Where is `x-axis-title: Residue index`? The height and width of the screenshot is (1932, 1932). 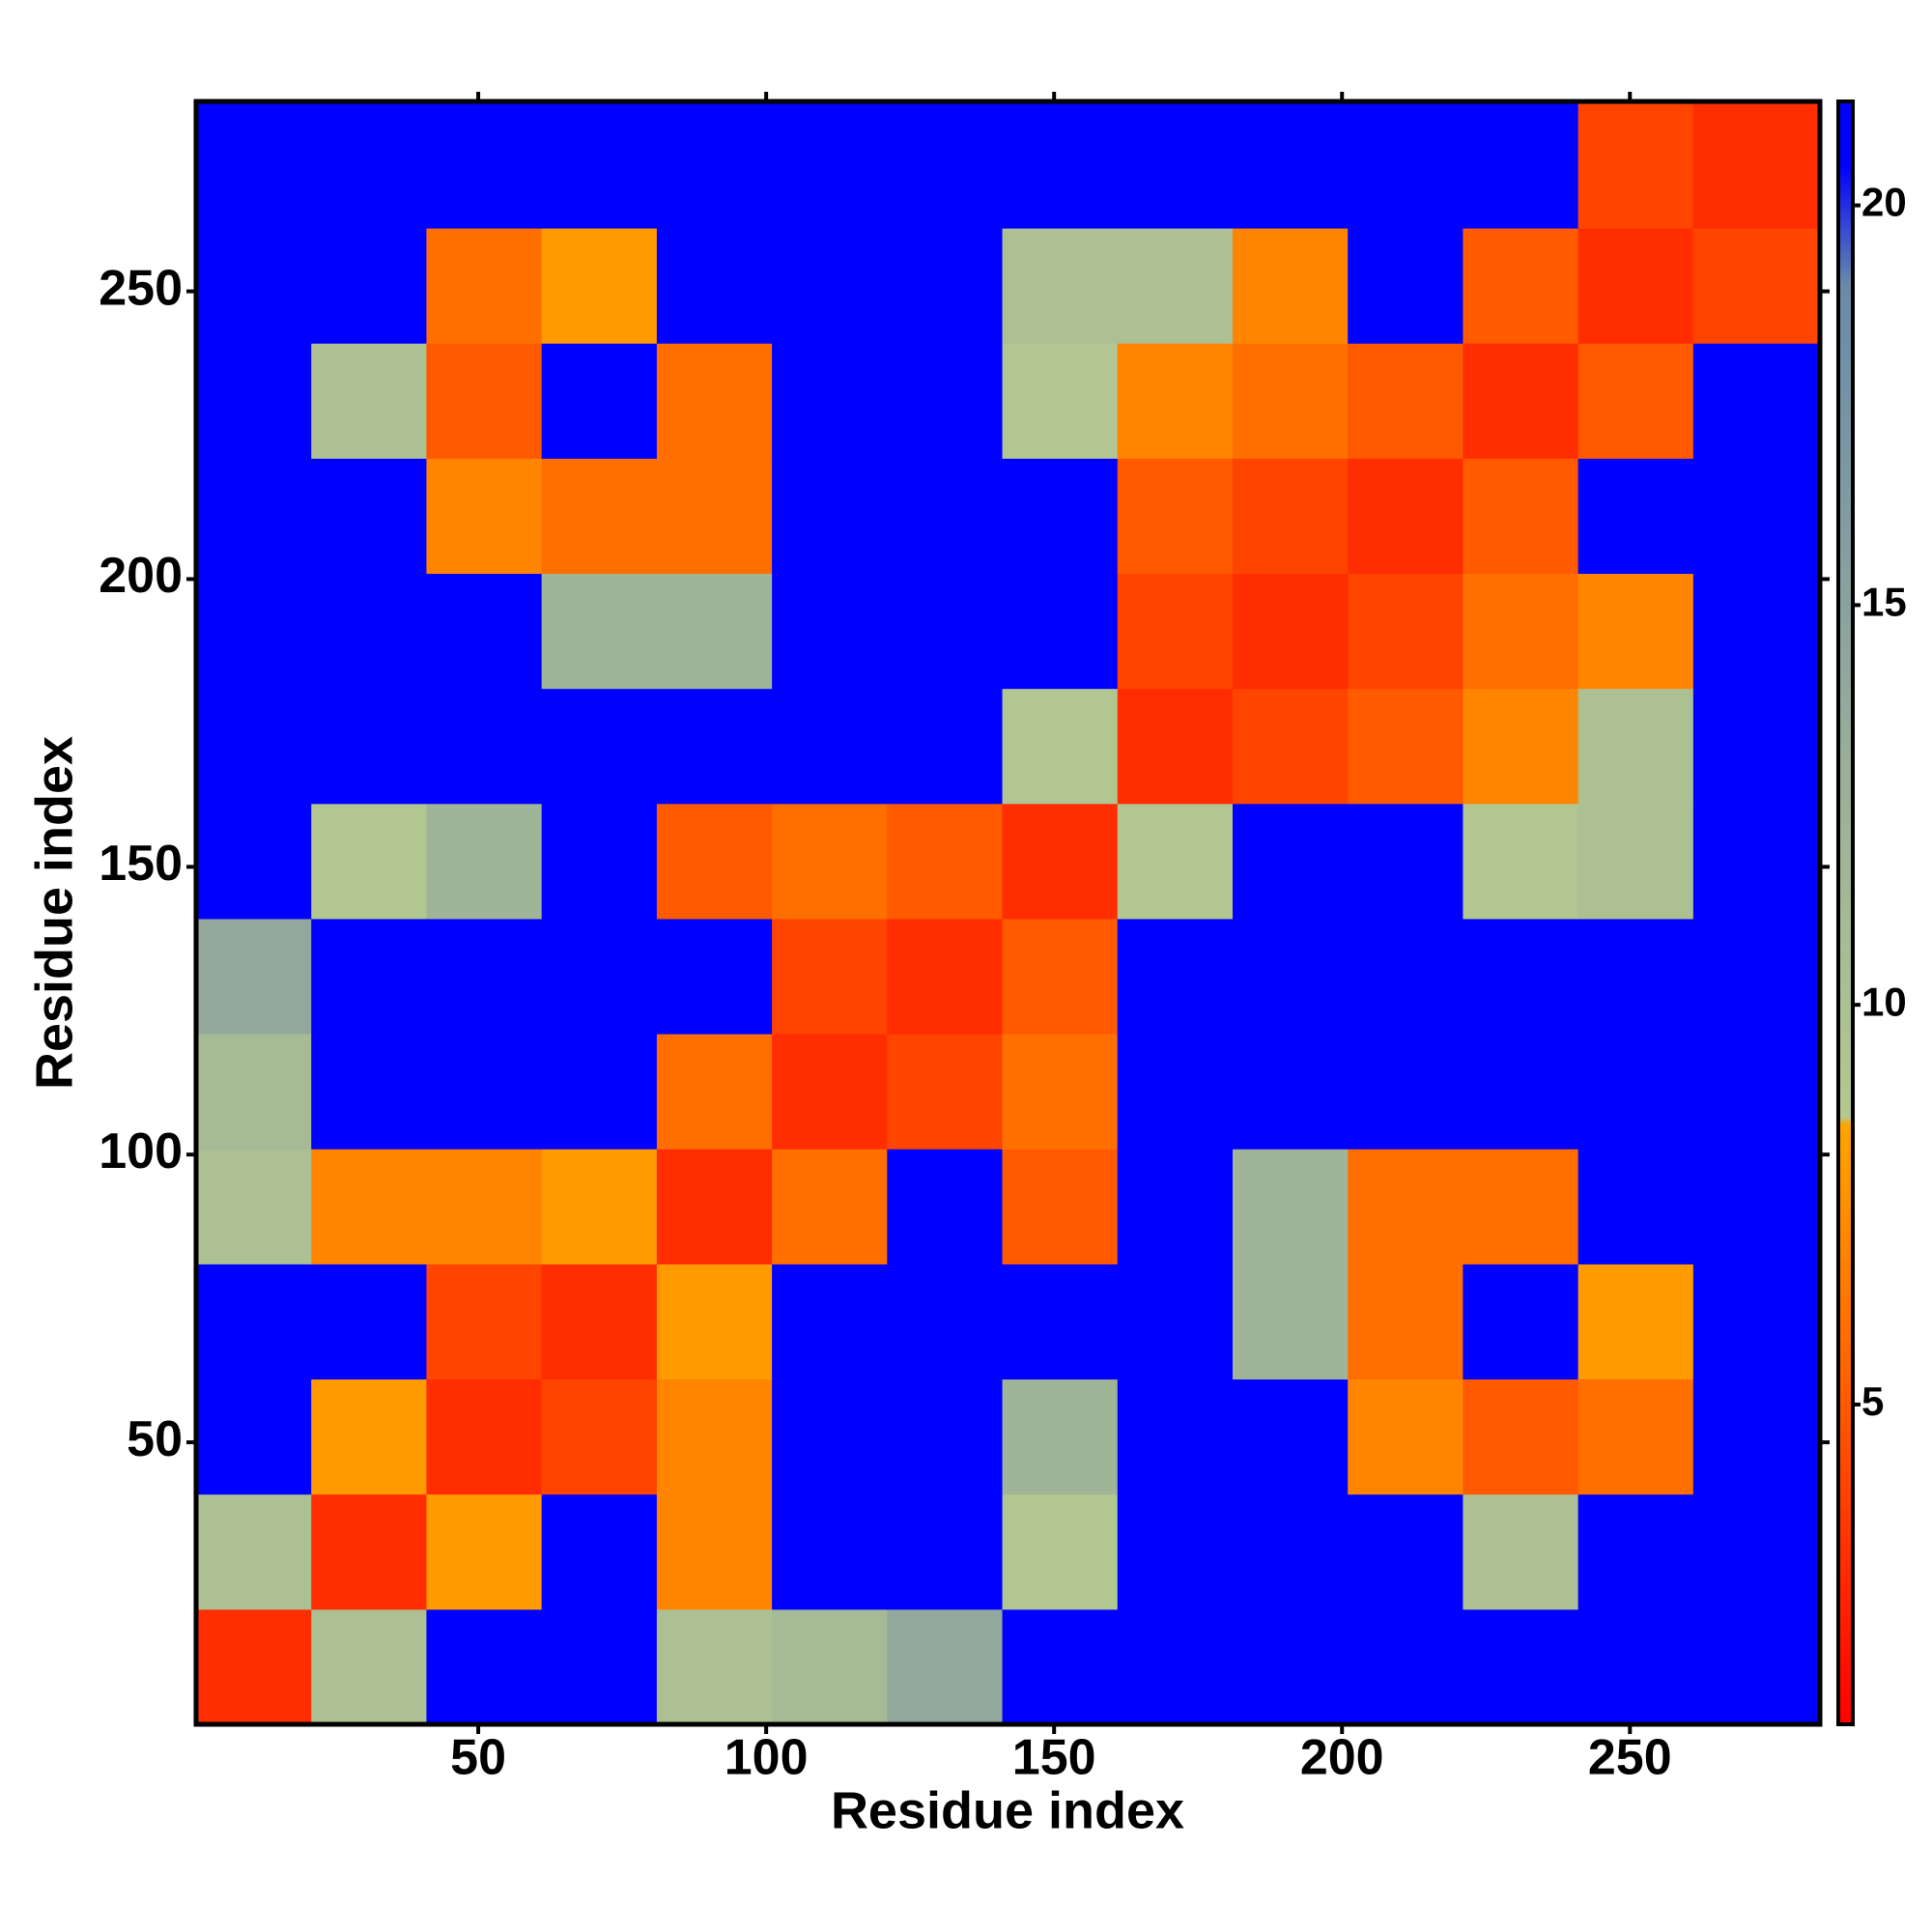
x-axis-title: Residue index is located at coordinates (1008, 1810).